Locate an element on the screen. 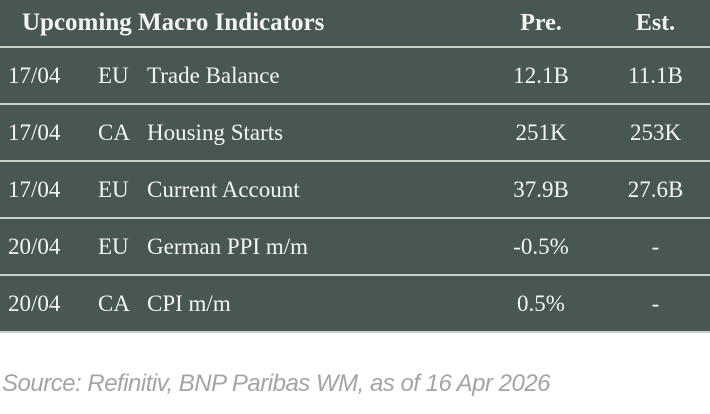  table-row: 17/04 EU Current Account 37.9B 27.6B is located at coordinates (355, 188).